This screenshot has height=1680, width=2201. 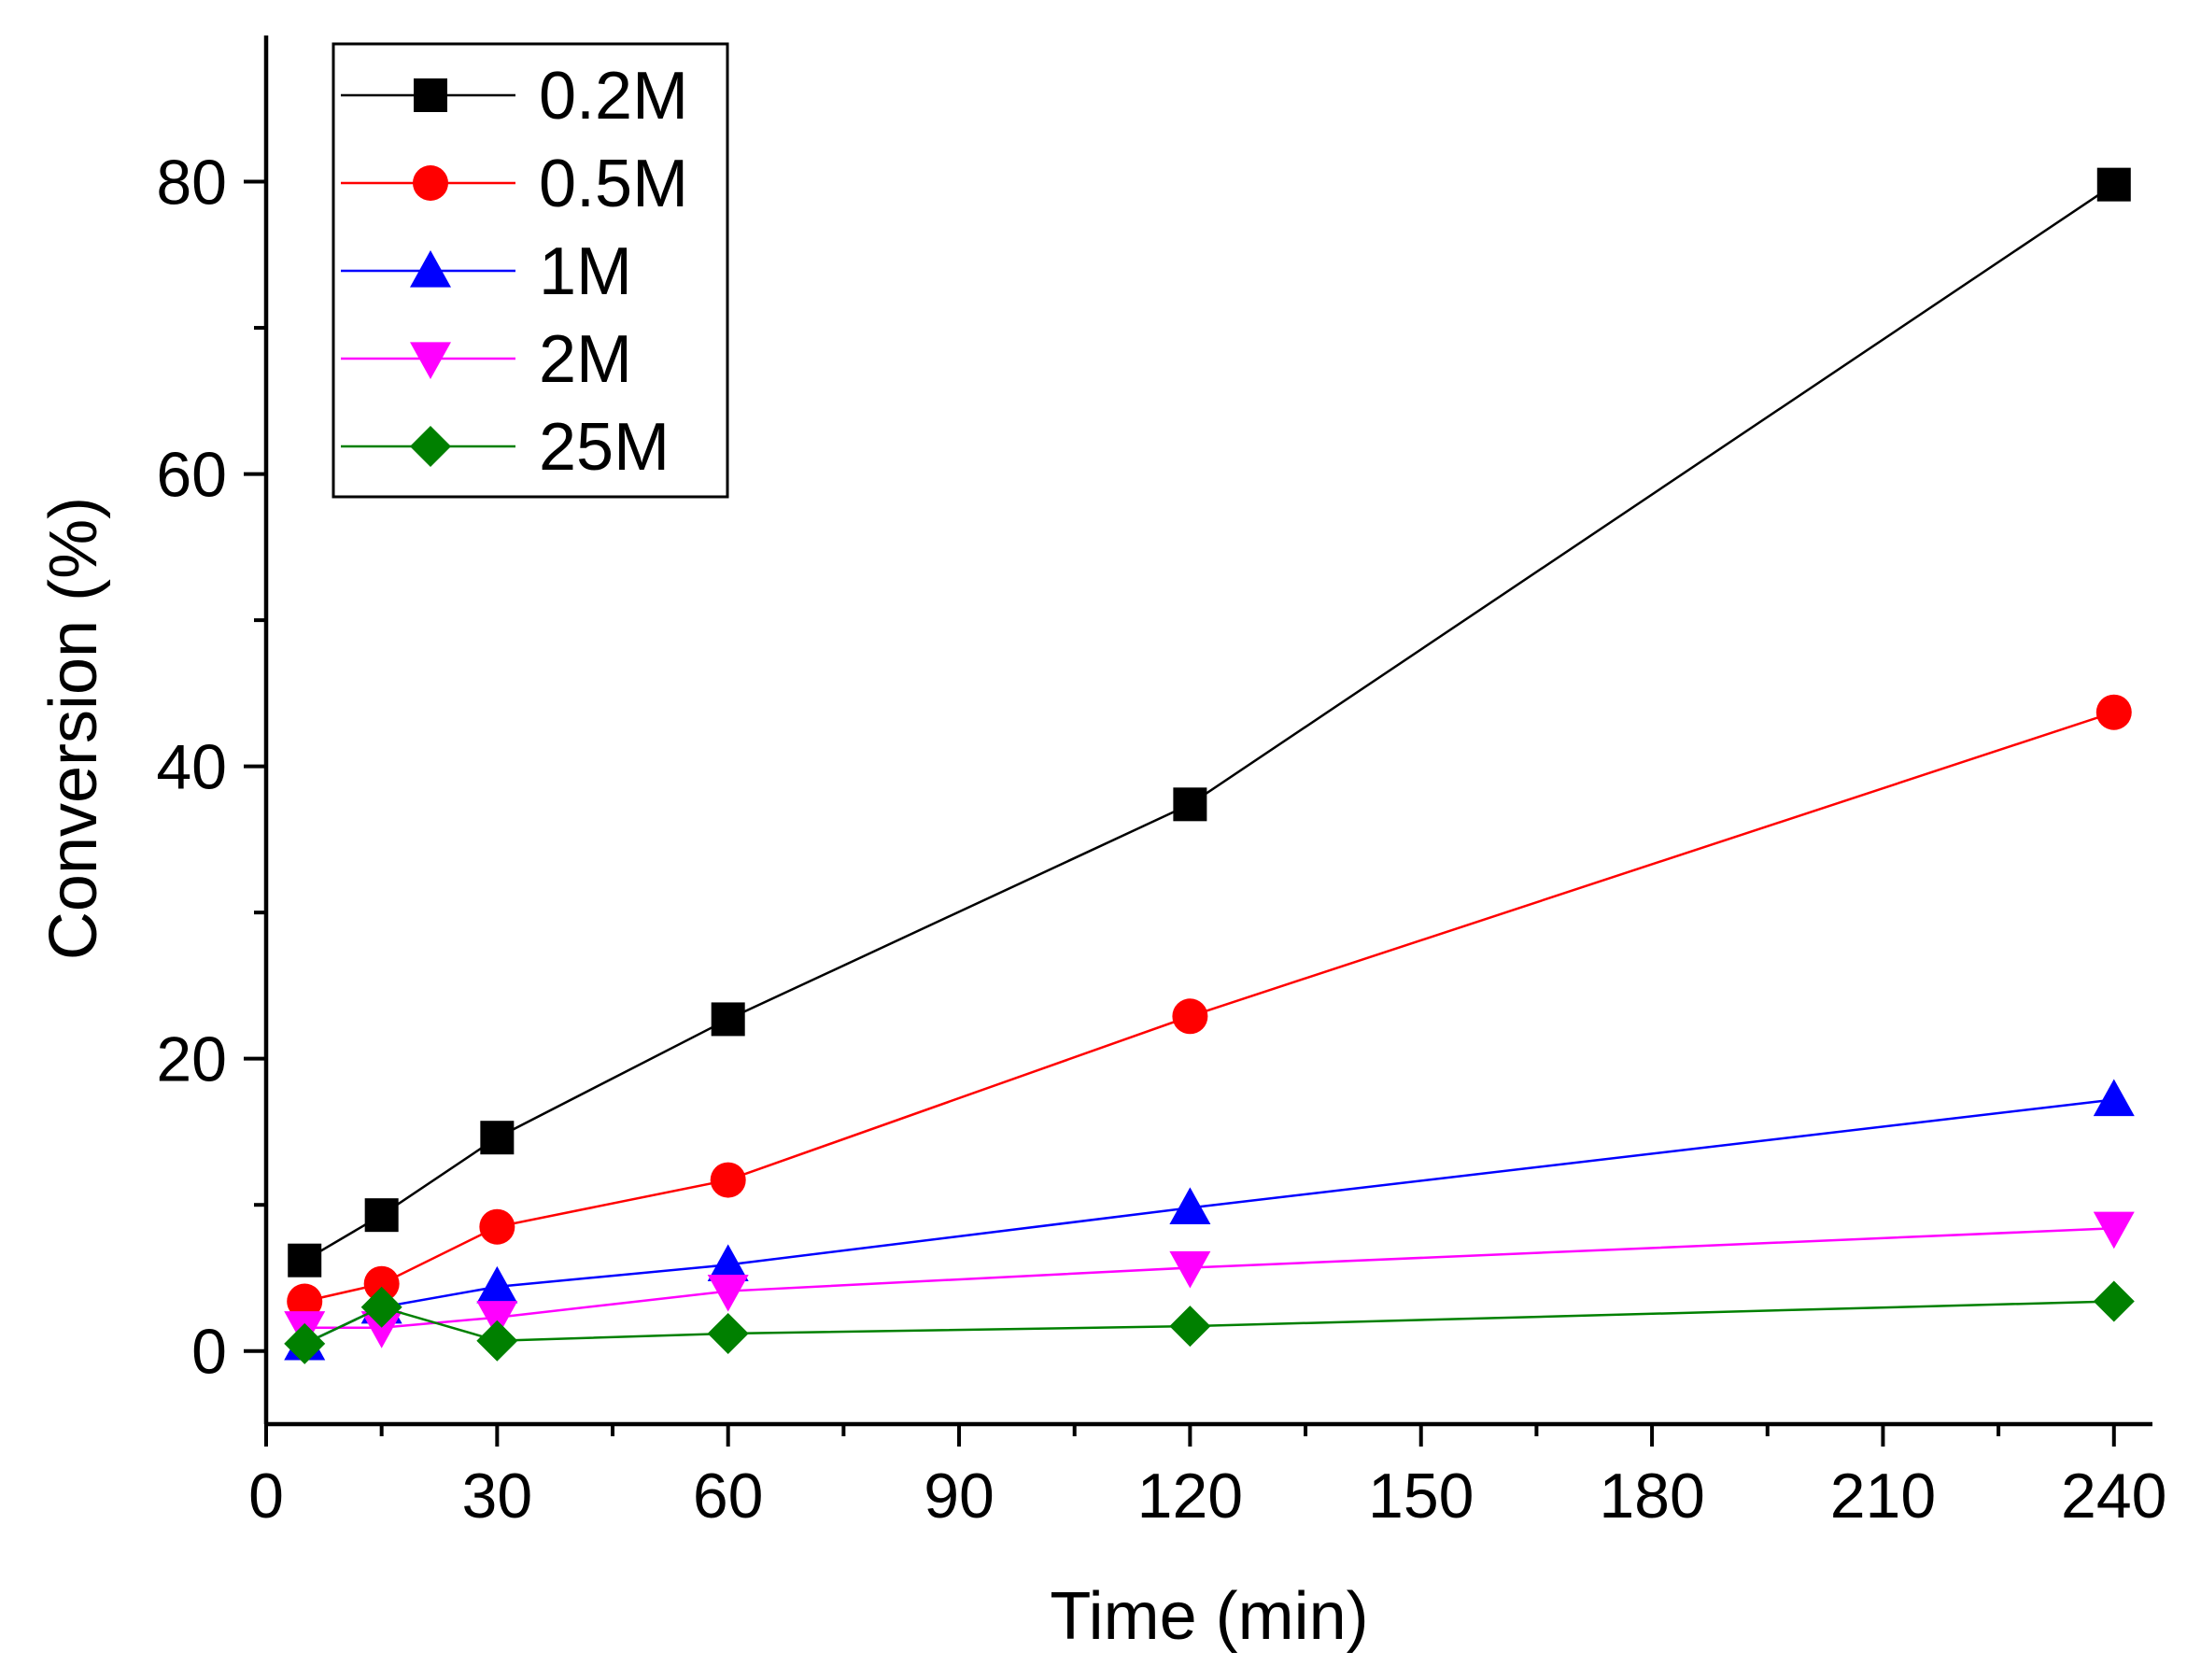 What do you see at coordinates (1209, 1616) in the screenshot?
I see `x-axis-title: Time (min)` at bounding box center [1209, 1616].